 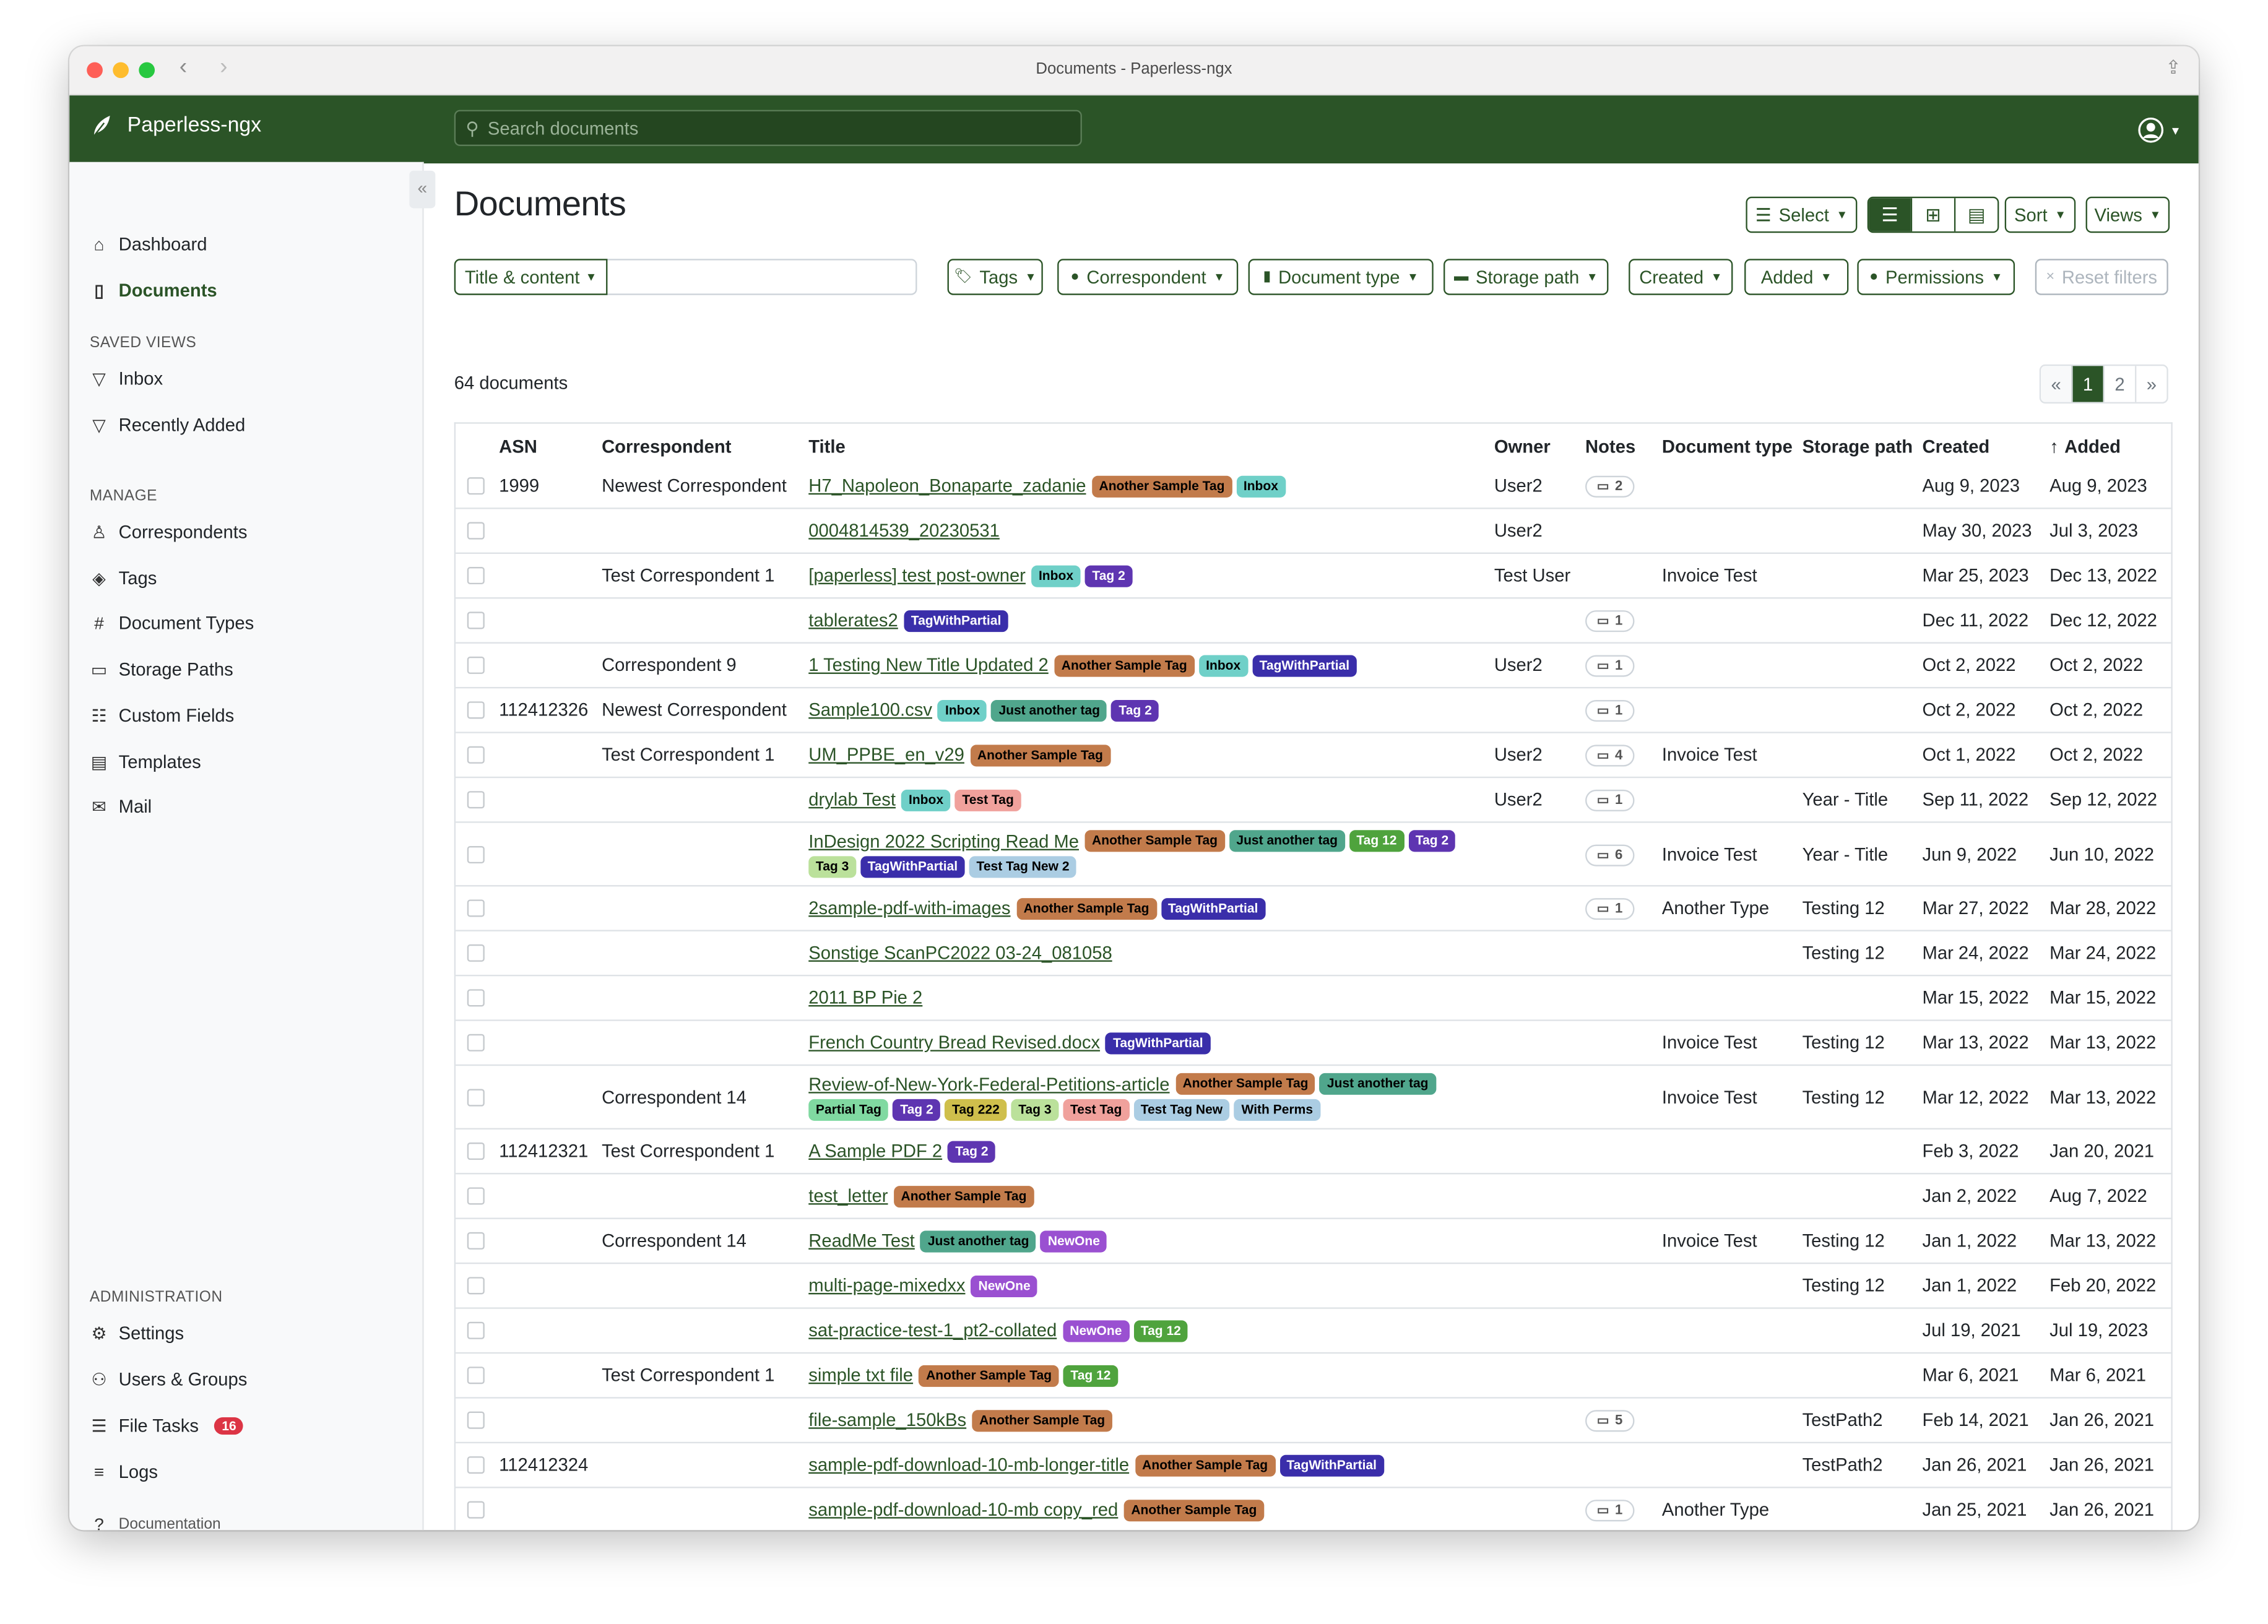 What do you see at coordinates (422, 189) in the screenshot?
I see `collapse-sidebar-button: «` at bounding box center [422, 189].